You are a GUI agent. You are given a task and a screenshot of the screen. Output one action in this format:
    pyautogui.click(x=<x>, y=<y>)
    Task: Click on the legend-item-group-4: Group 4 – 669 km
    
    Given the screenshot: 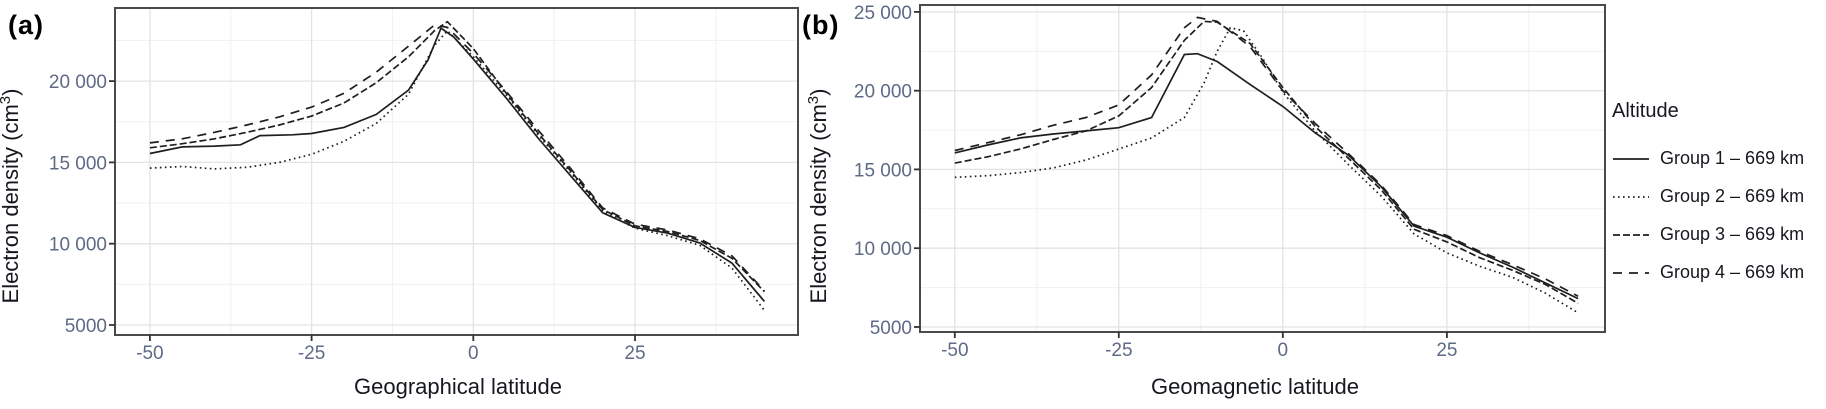 What is the action you would take?
    pyautogui.click(x=1718, y=272)
    